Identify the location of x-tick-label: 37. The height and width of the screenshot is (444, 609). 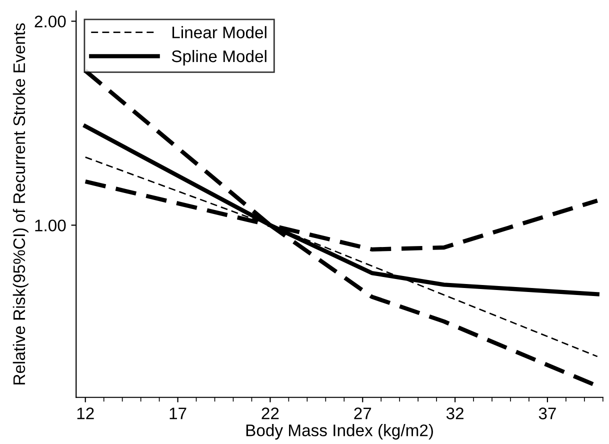
(547, 414).